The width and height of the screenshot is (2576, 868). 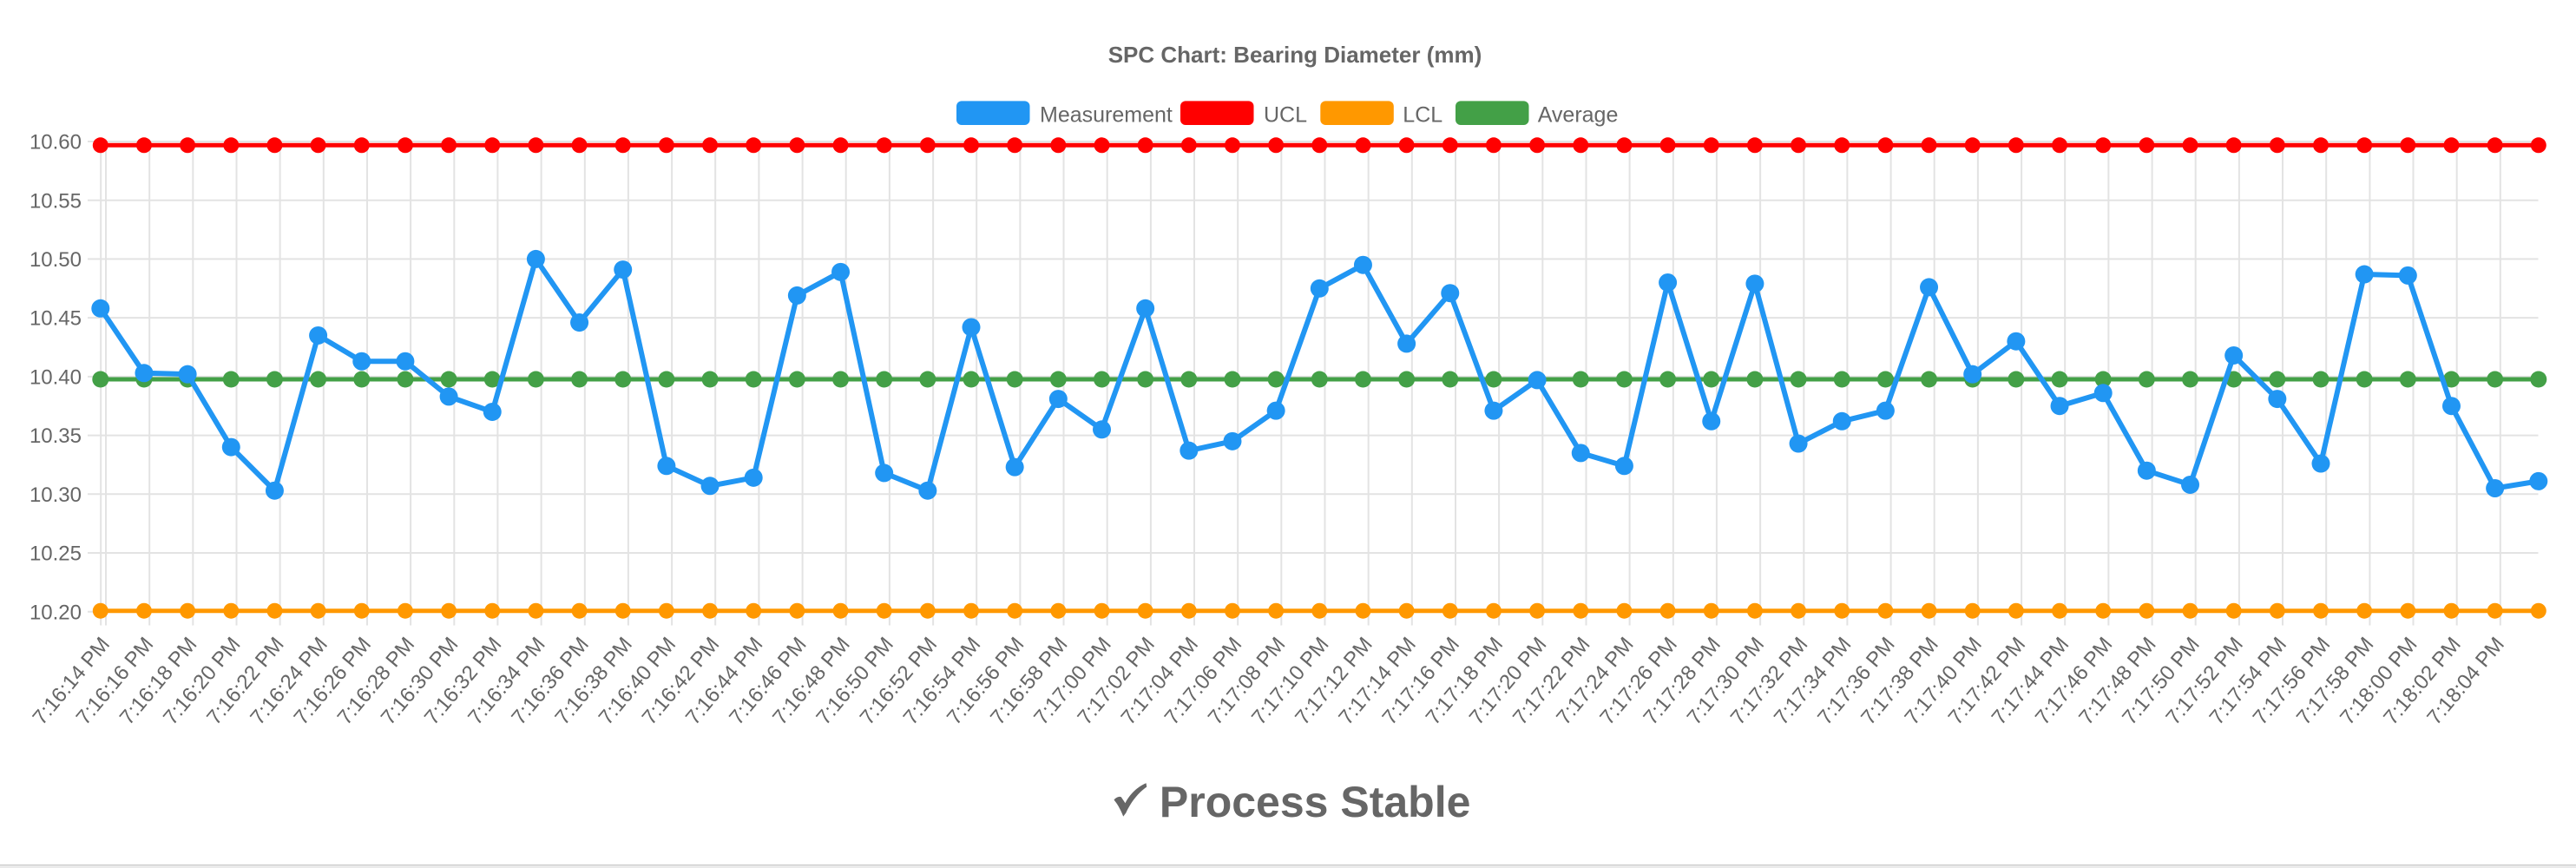 What do you see at coordinates (56, 319) in the screenshot?
I see `svg-text: 10.45` at bounding box center [56, 319].